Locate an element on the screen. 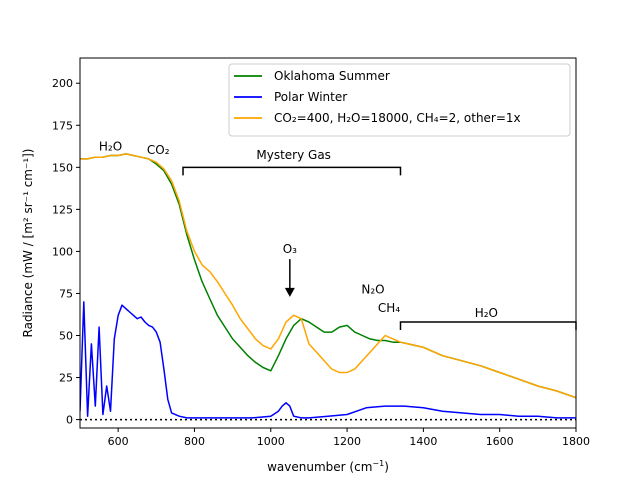 The image size is (640, 480). x-tick-label: 1800 is located at coordinates (576, 441).